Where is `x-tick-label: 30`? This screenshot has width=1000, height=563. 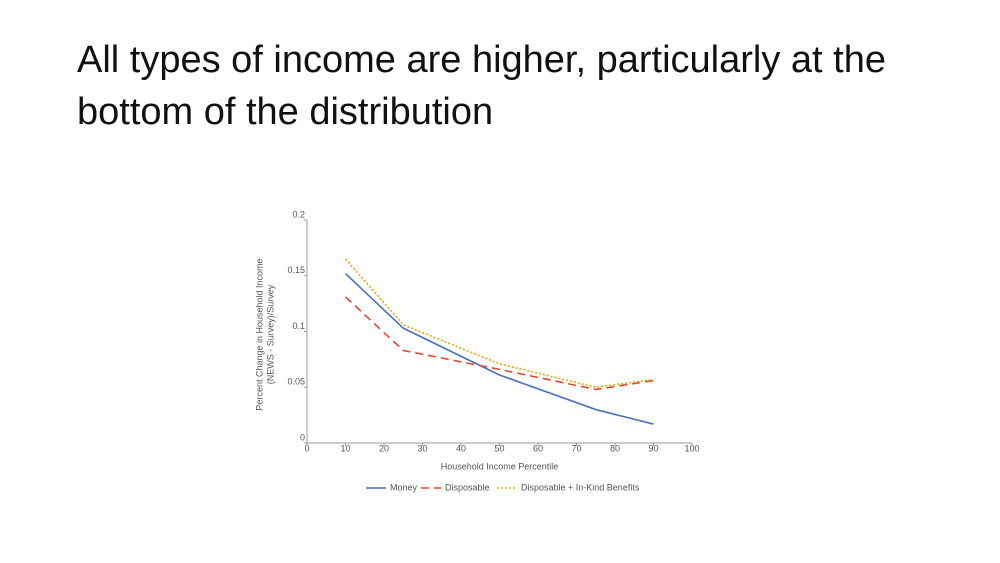
x-tick-label: 30 is located at coordinates (422, 448).